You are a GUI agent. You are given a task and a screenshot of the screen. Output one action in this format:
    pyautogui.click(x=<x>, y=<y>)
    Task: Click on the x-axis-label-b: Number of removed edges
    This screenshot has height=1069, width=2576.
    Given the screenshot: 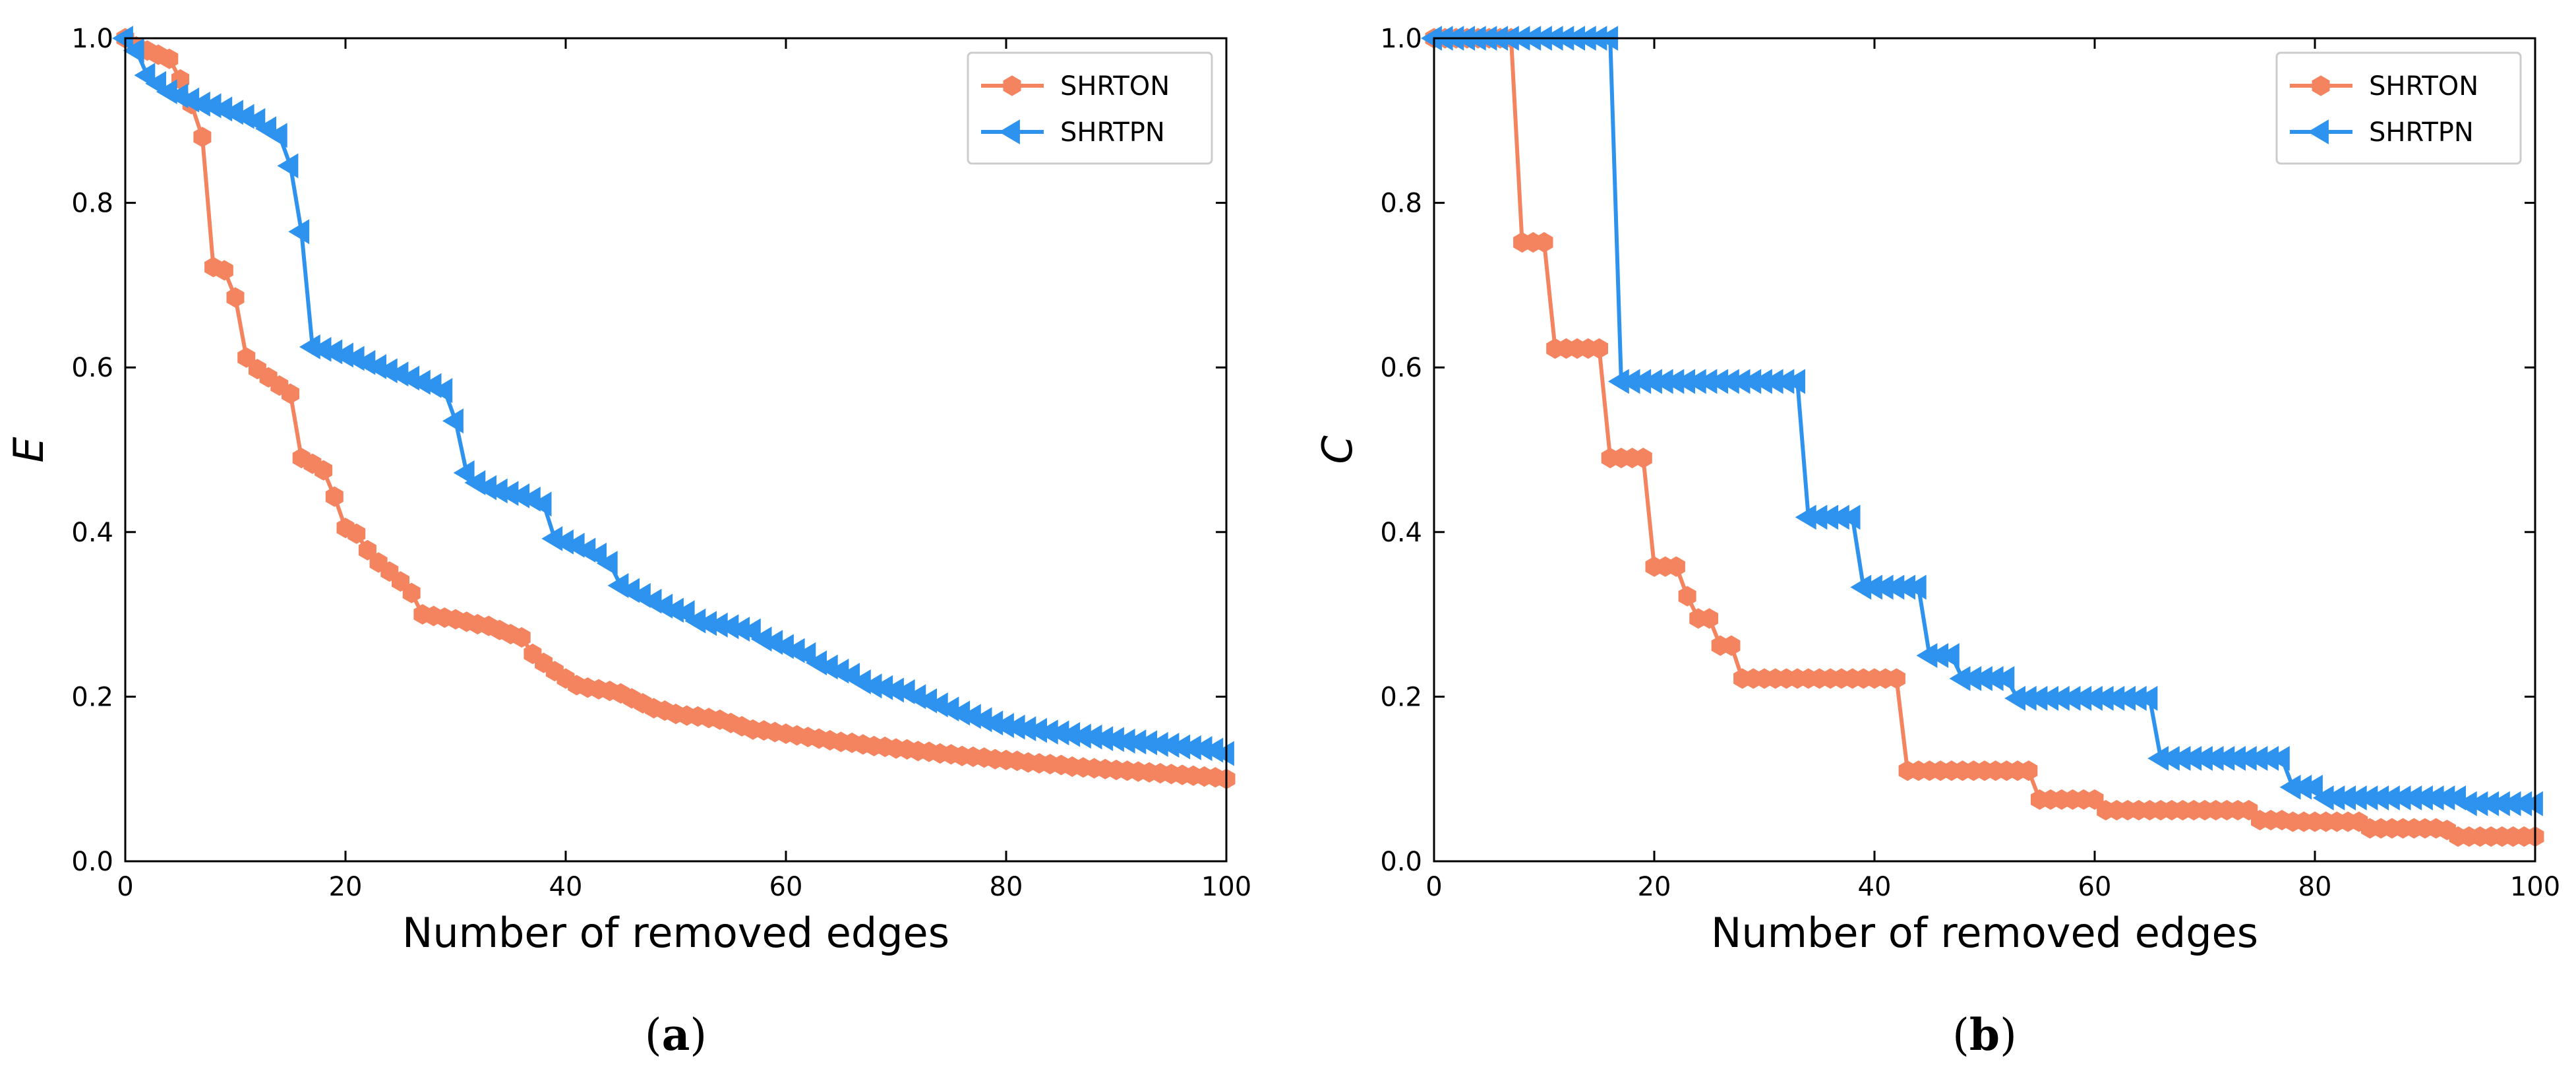 What is the action you would take?
    pyautogui.click(x=1985, y=933)
    